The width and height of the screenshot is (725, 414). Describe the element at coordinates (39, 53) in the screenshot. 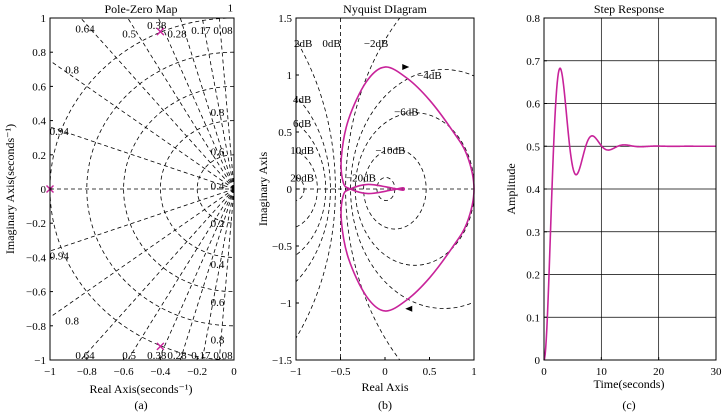

I see `pz-ytick-label: 0.8` at that location.